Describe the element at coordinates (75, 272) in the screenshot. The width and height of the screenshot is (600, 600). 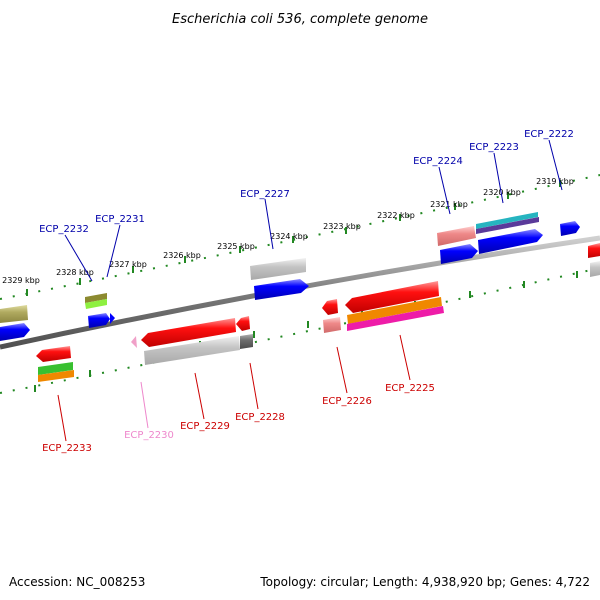
I see `tick-label: 2328 kbp` at that location.